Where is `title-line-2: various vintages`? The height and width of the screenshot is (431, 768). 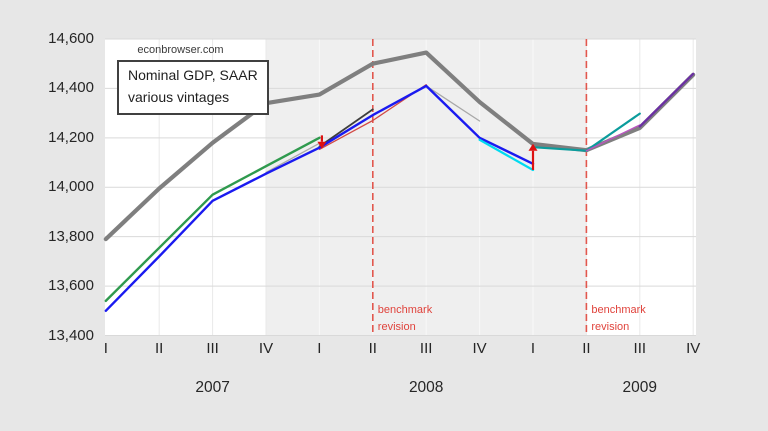
title-line-2: various vintages is located at coordinates (179, 96).